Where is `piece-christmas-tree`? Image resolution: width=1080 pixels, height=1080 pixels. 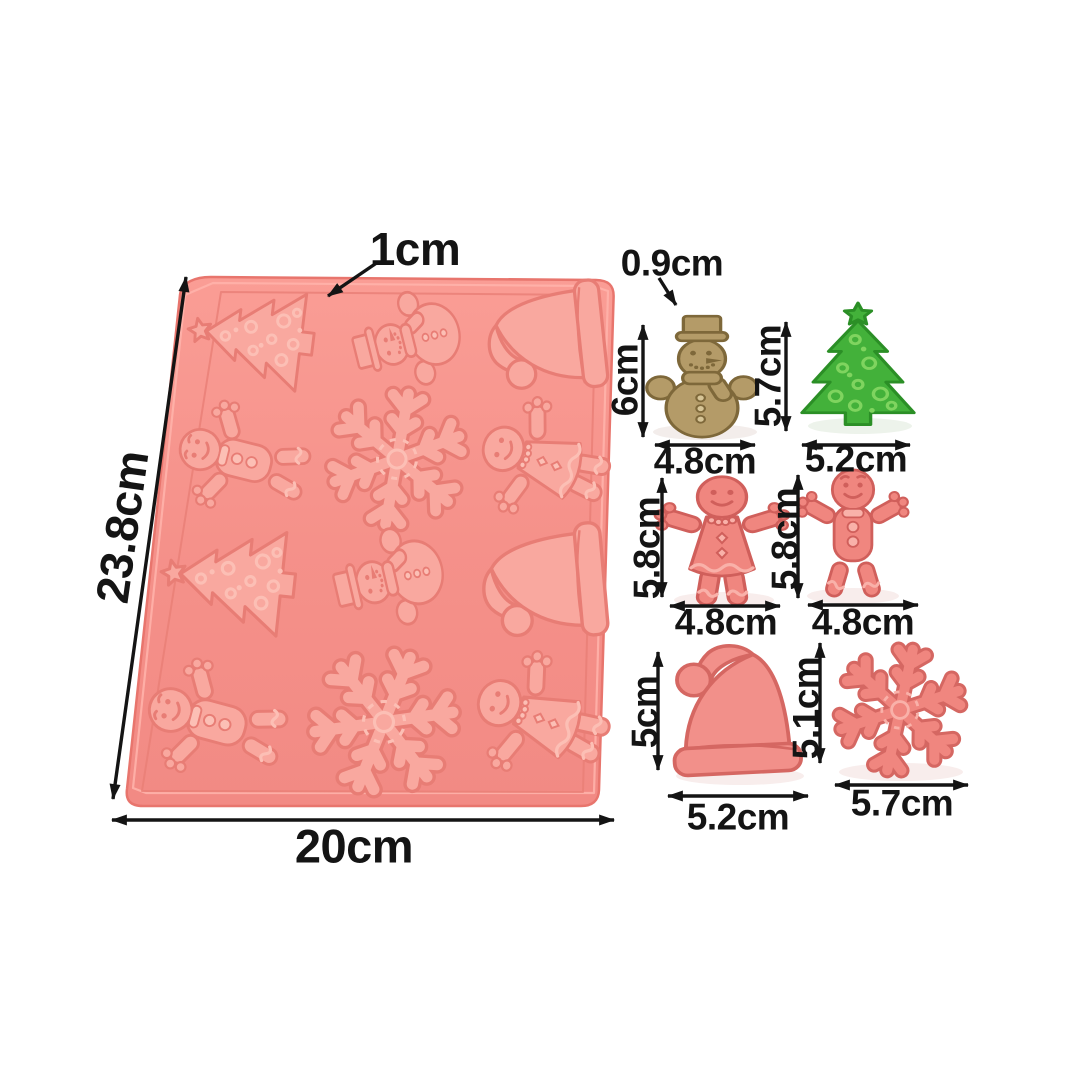
piece-christmas-tree is located at coordinates (858, 364).